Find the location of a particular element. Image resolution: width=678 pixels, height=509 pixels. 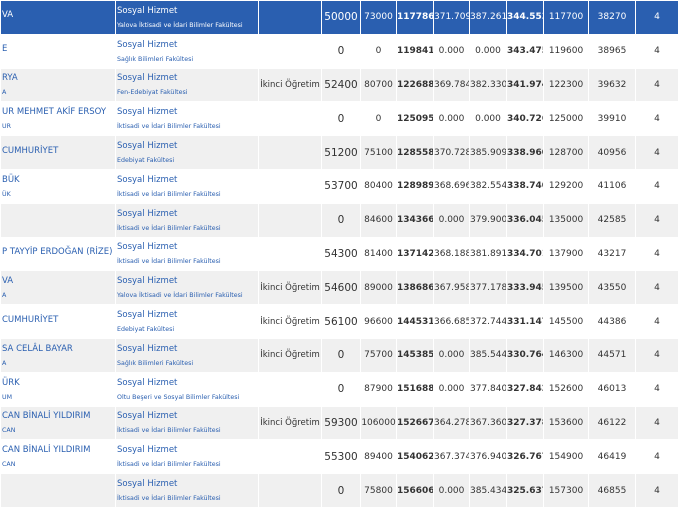

university-cell: RYA A is located at coordinates (58, 85).